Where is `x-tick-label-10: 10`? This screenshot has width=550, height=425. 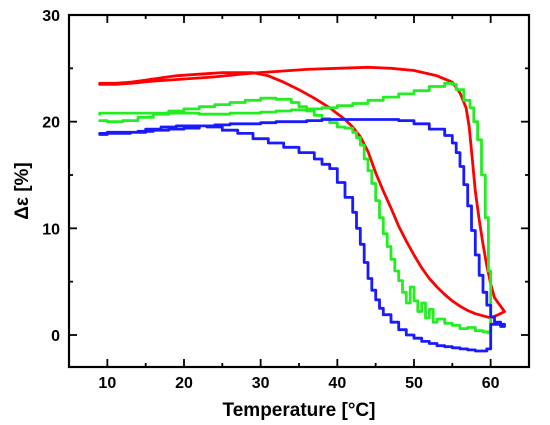
x-tick-label-10: 10 is located at coordinates (107, 383).